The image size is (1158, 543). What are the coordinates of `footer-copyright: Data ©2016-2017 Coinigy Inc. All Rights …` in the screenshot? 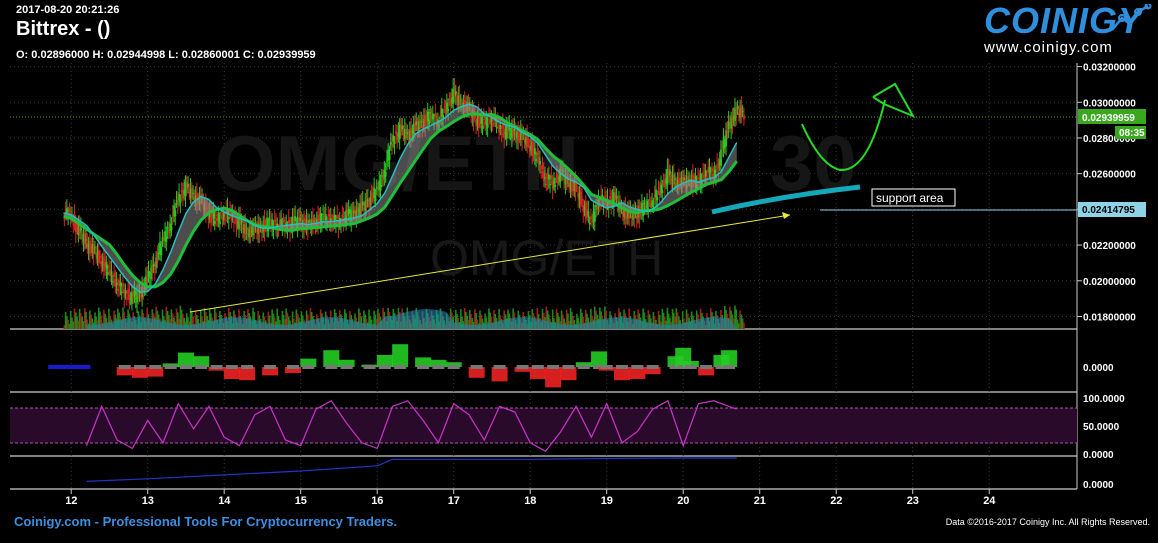 It's located at (1047, 522).